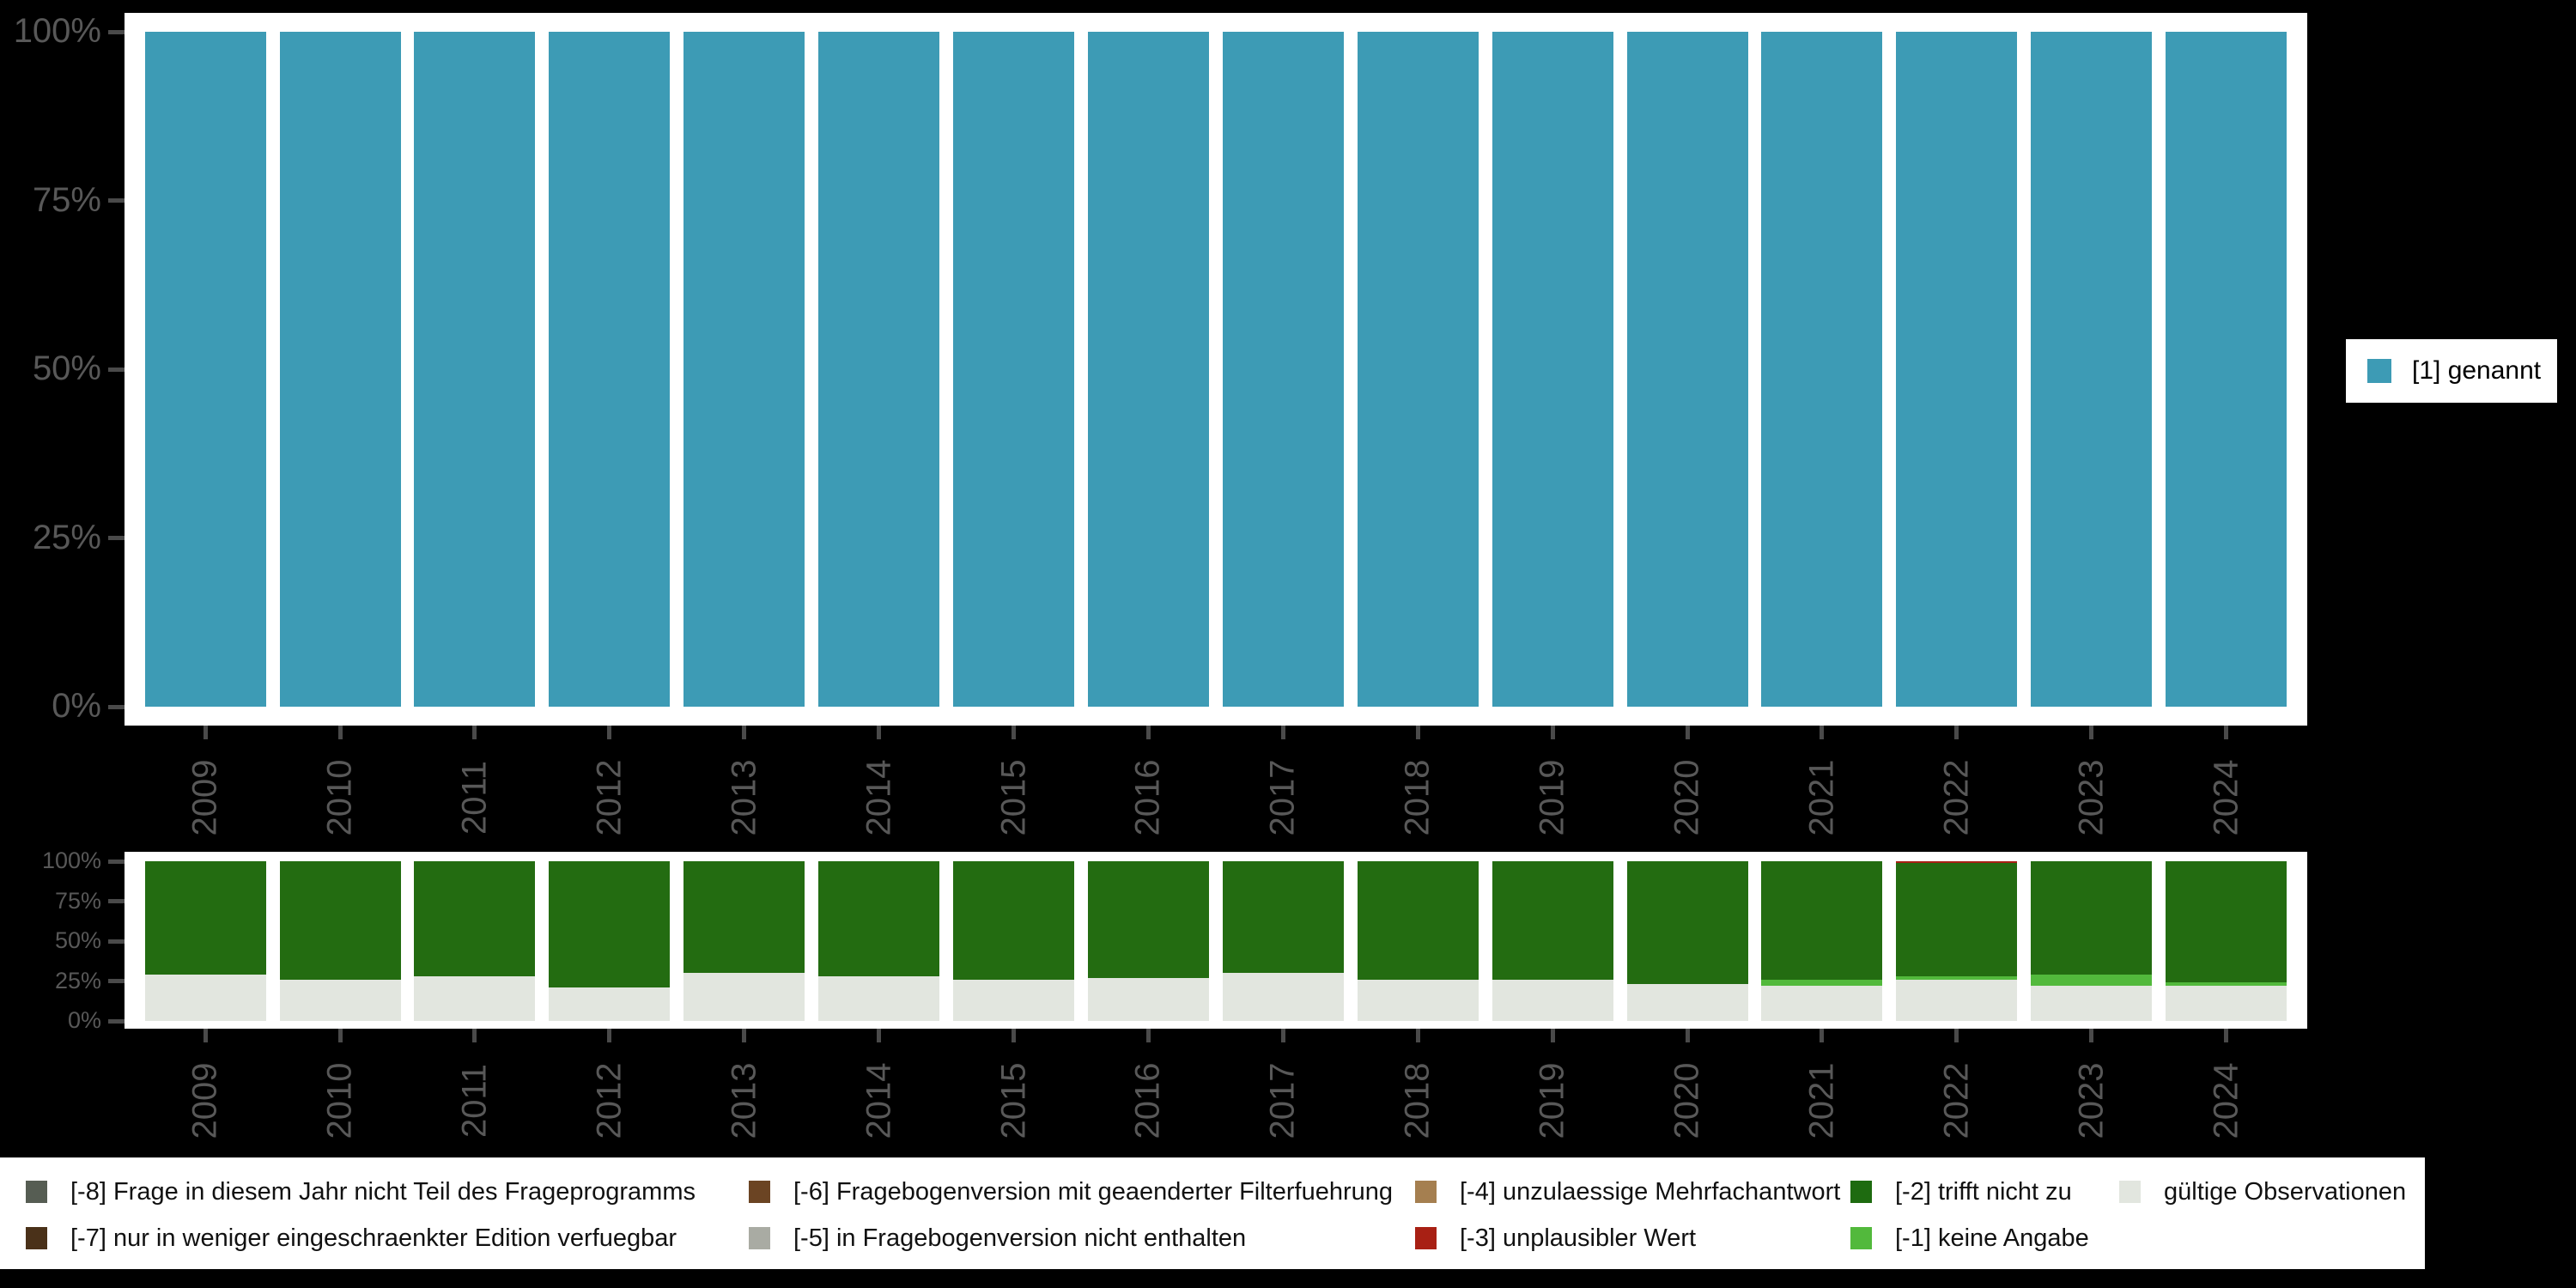 This screenshot has height=1288, width=2576. I want to click on y-axis-label: 100%, so click(57, 32).